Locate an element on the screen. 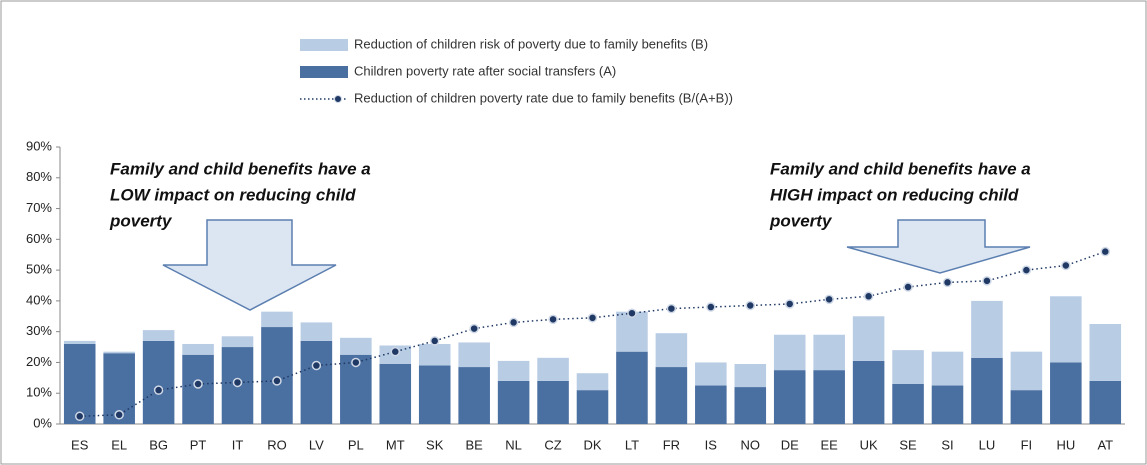  x-tick-label: AT is located at coordinates (1105, 444).